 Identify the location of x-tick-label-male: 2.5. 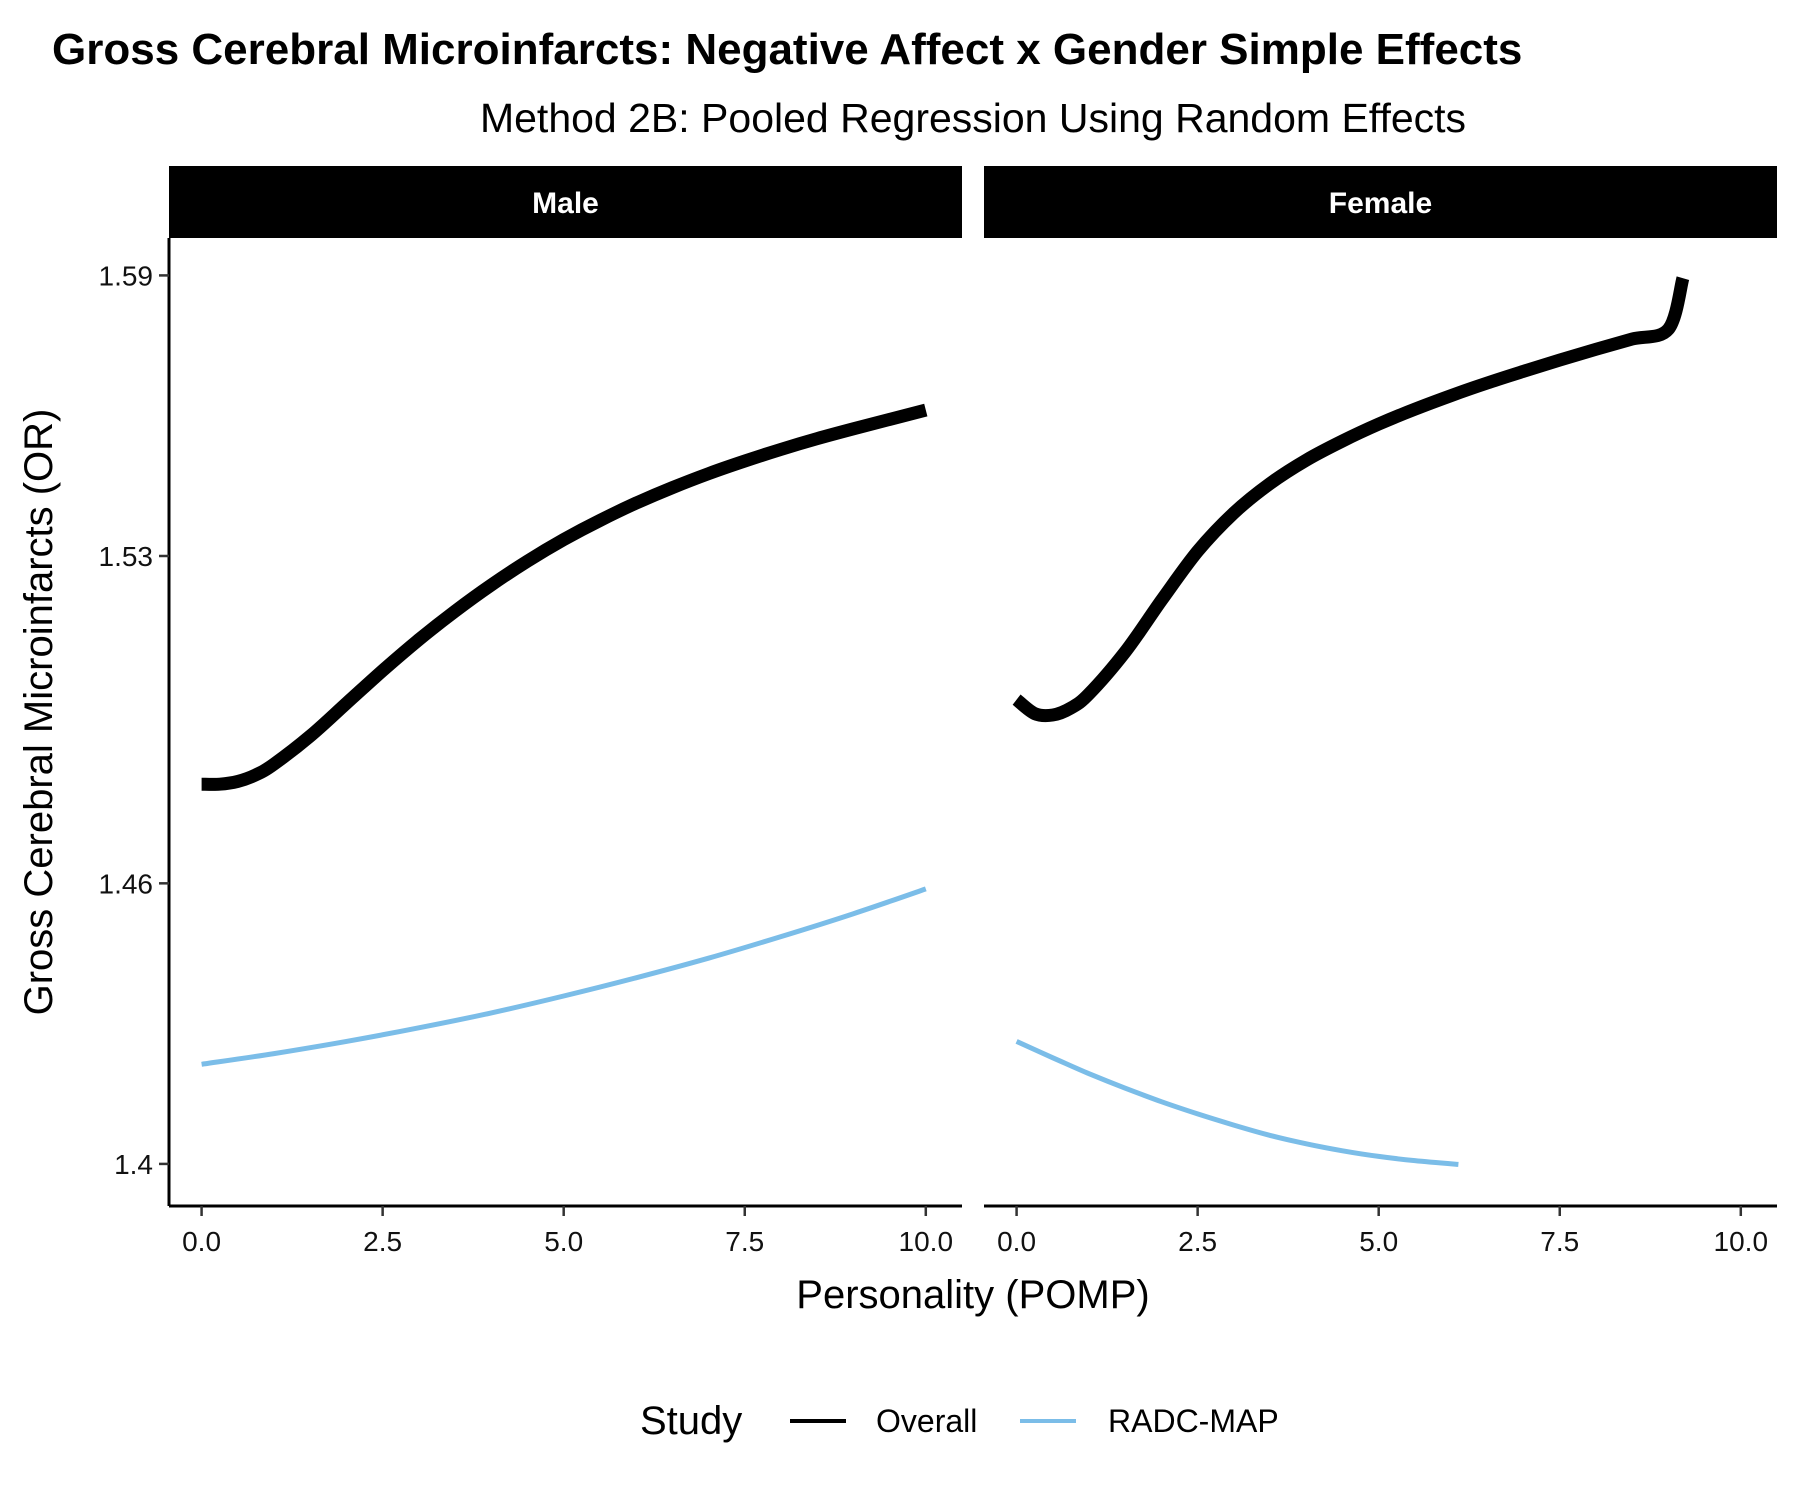
(382, 1241).